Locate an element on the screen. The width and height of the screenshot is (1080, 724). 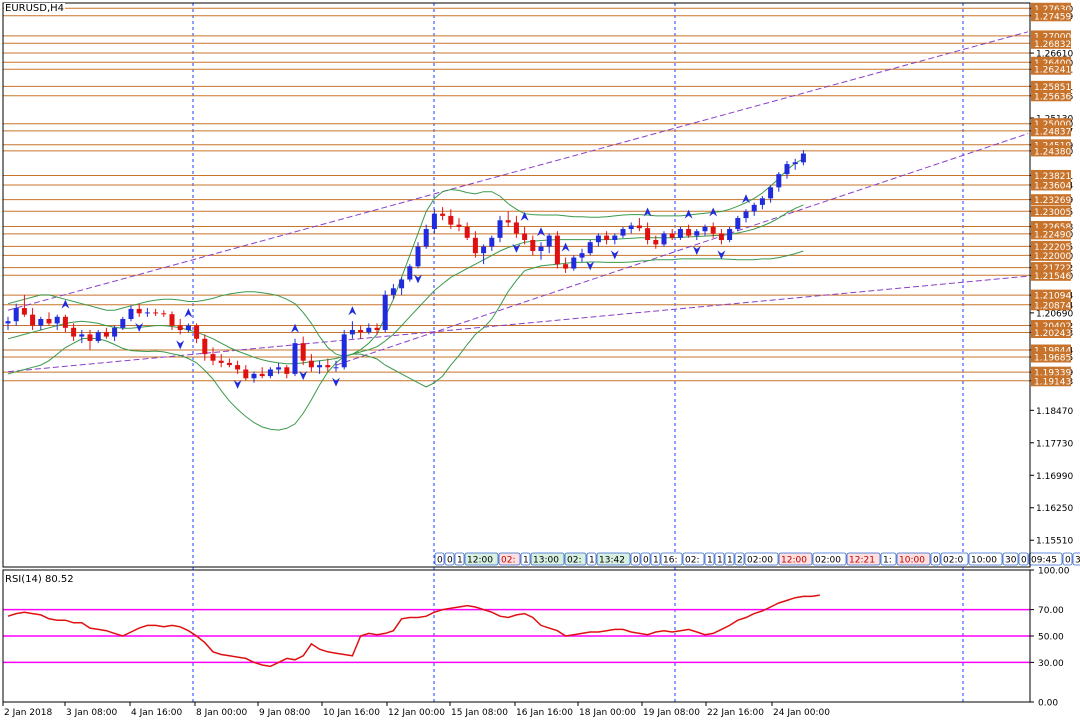
level-price-tag-text: 1.22658 is located at coordinates (1052, 228).